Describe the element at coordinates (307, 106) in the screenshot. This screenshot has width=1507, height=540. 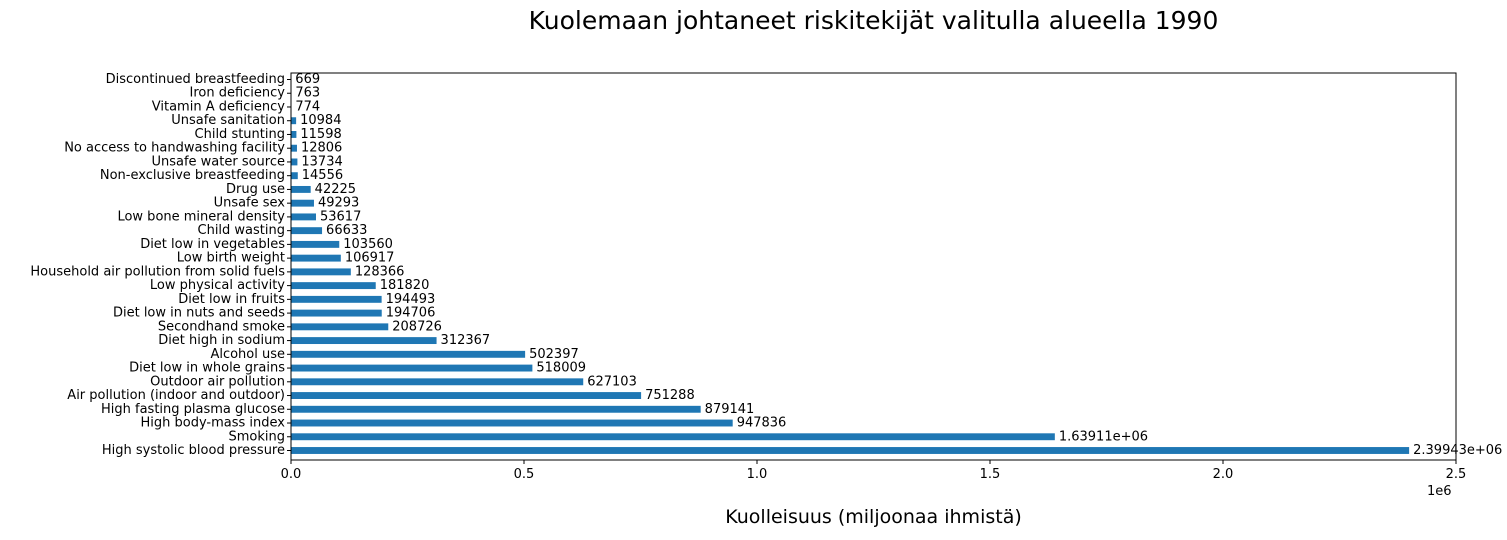
I see `value-label: 774` at that location.